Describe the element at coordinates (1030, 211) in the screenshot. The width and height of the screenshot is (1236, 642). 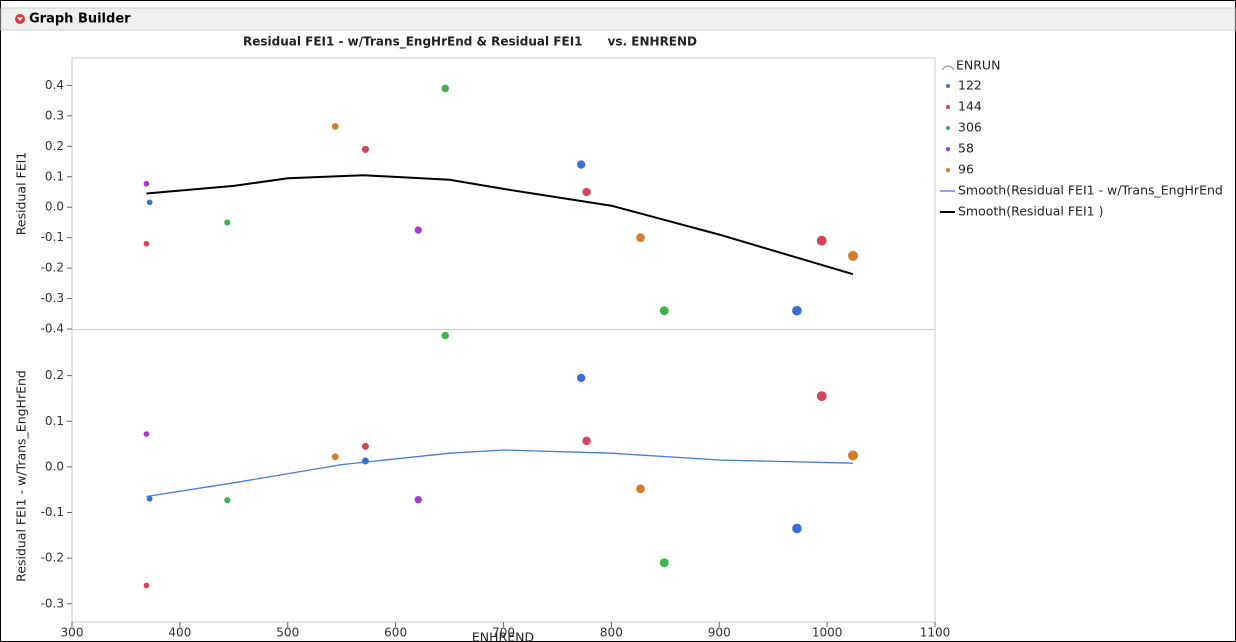
I see `legend-label: Smooth(Residual FEI1 )` at that location.